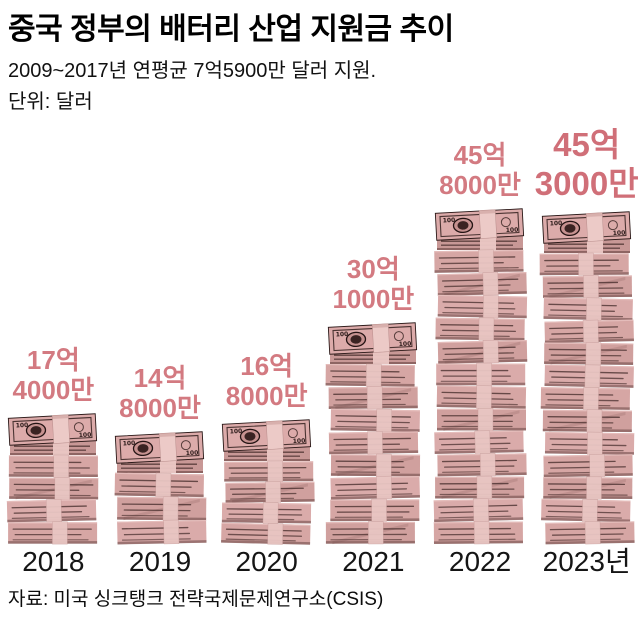 This screenshot has width=640, height=618. Describe the element at coordinates (160, 561) in the screenshot. I see `x-axis-label: 2019` at that location.